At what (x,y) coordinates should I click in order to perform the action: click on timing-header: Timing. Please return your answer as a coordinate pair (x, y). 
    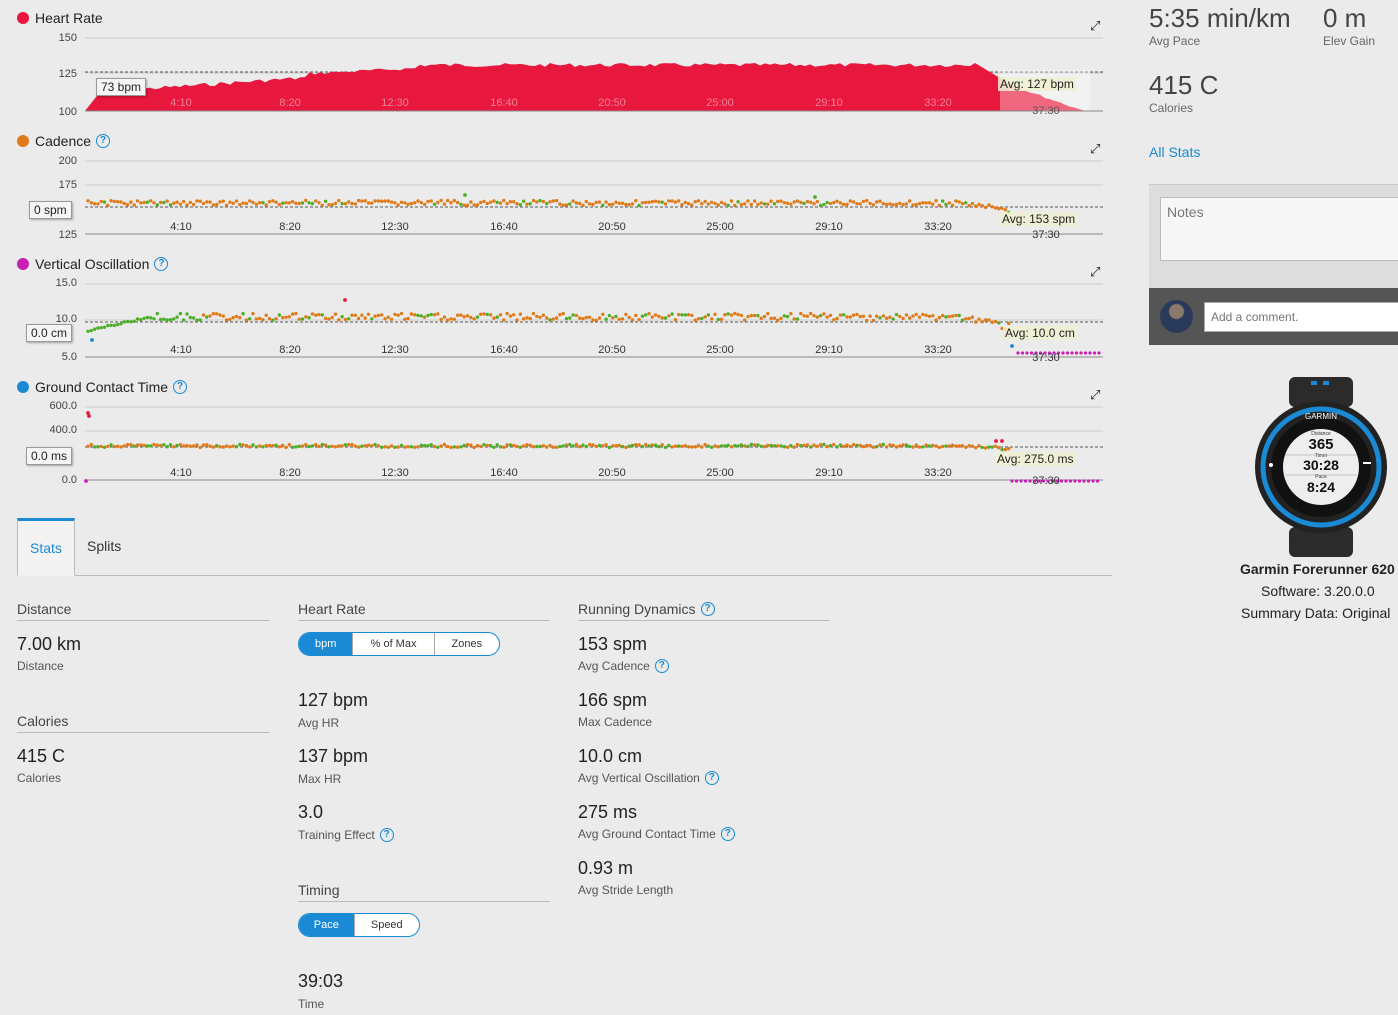
    Looking at the image, I should click on (424, 892).